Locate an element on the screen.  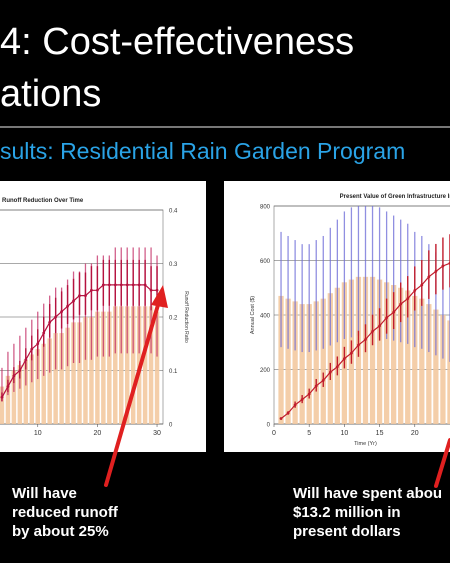
chart-title: Runoff Reduction Over Time is located at coordinates (43, 201).